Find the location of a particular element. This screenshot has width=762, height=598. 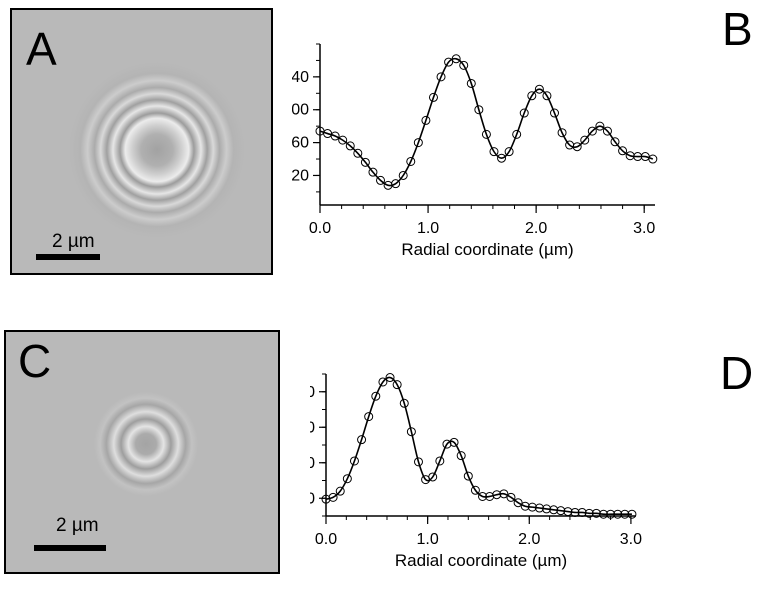

chart-b-x-tick-label: 3.0 is located at coordinates (644, 228).